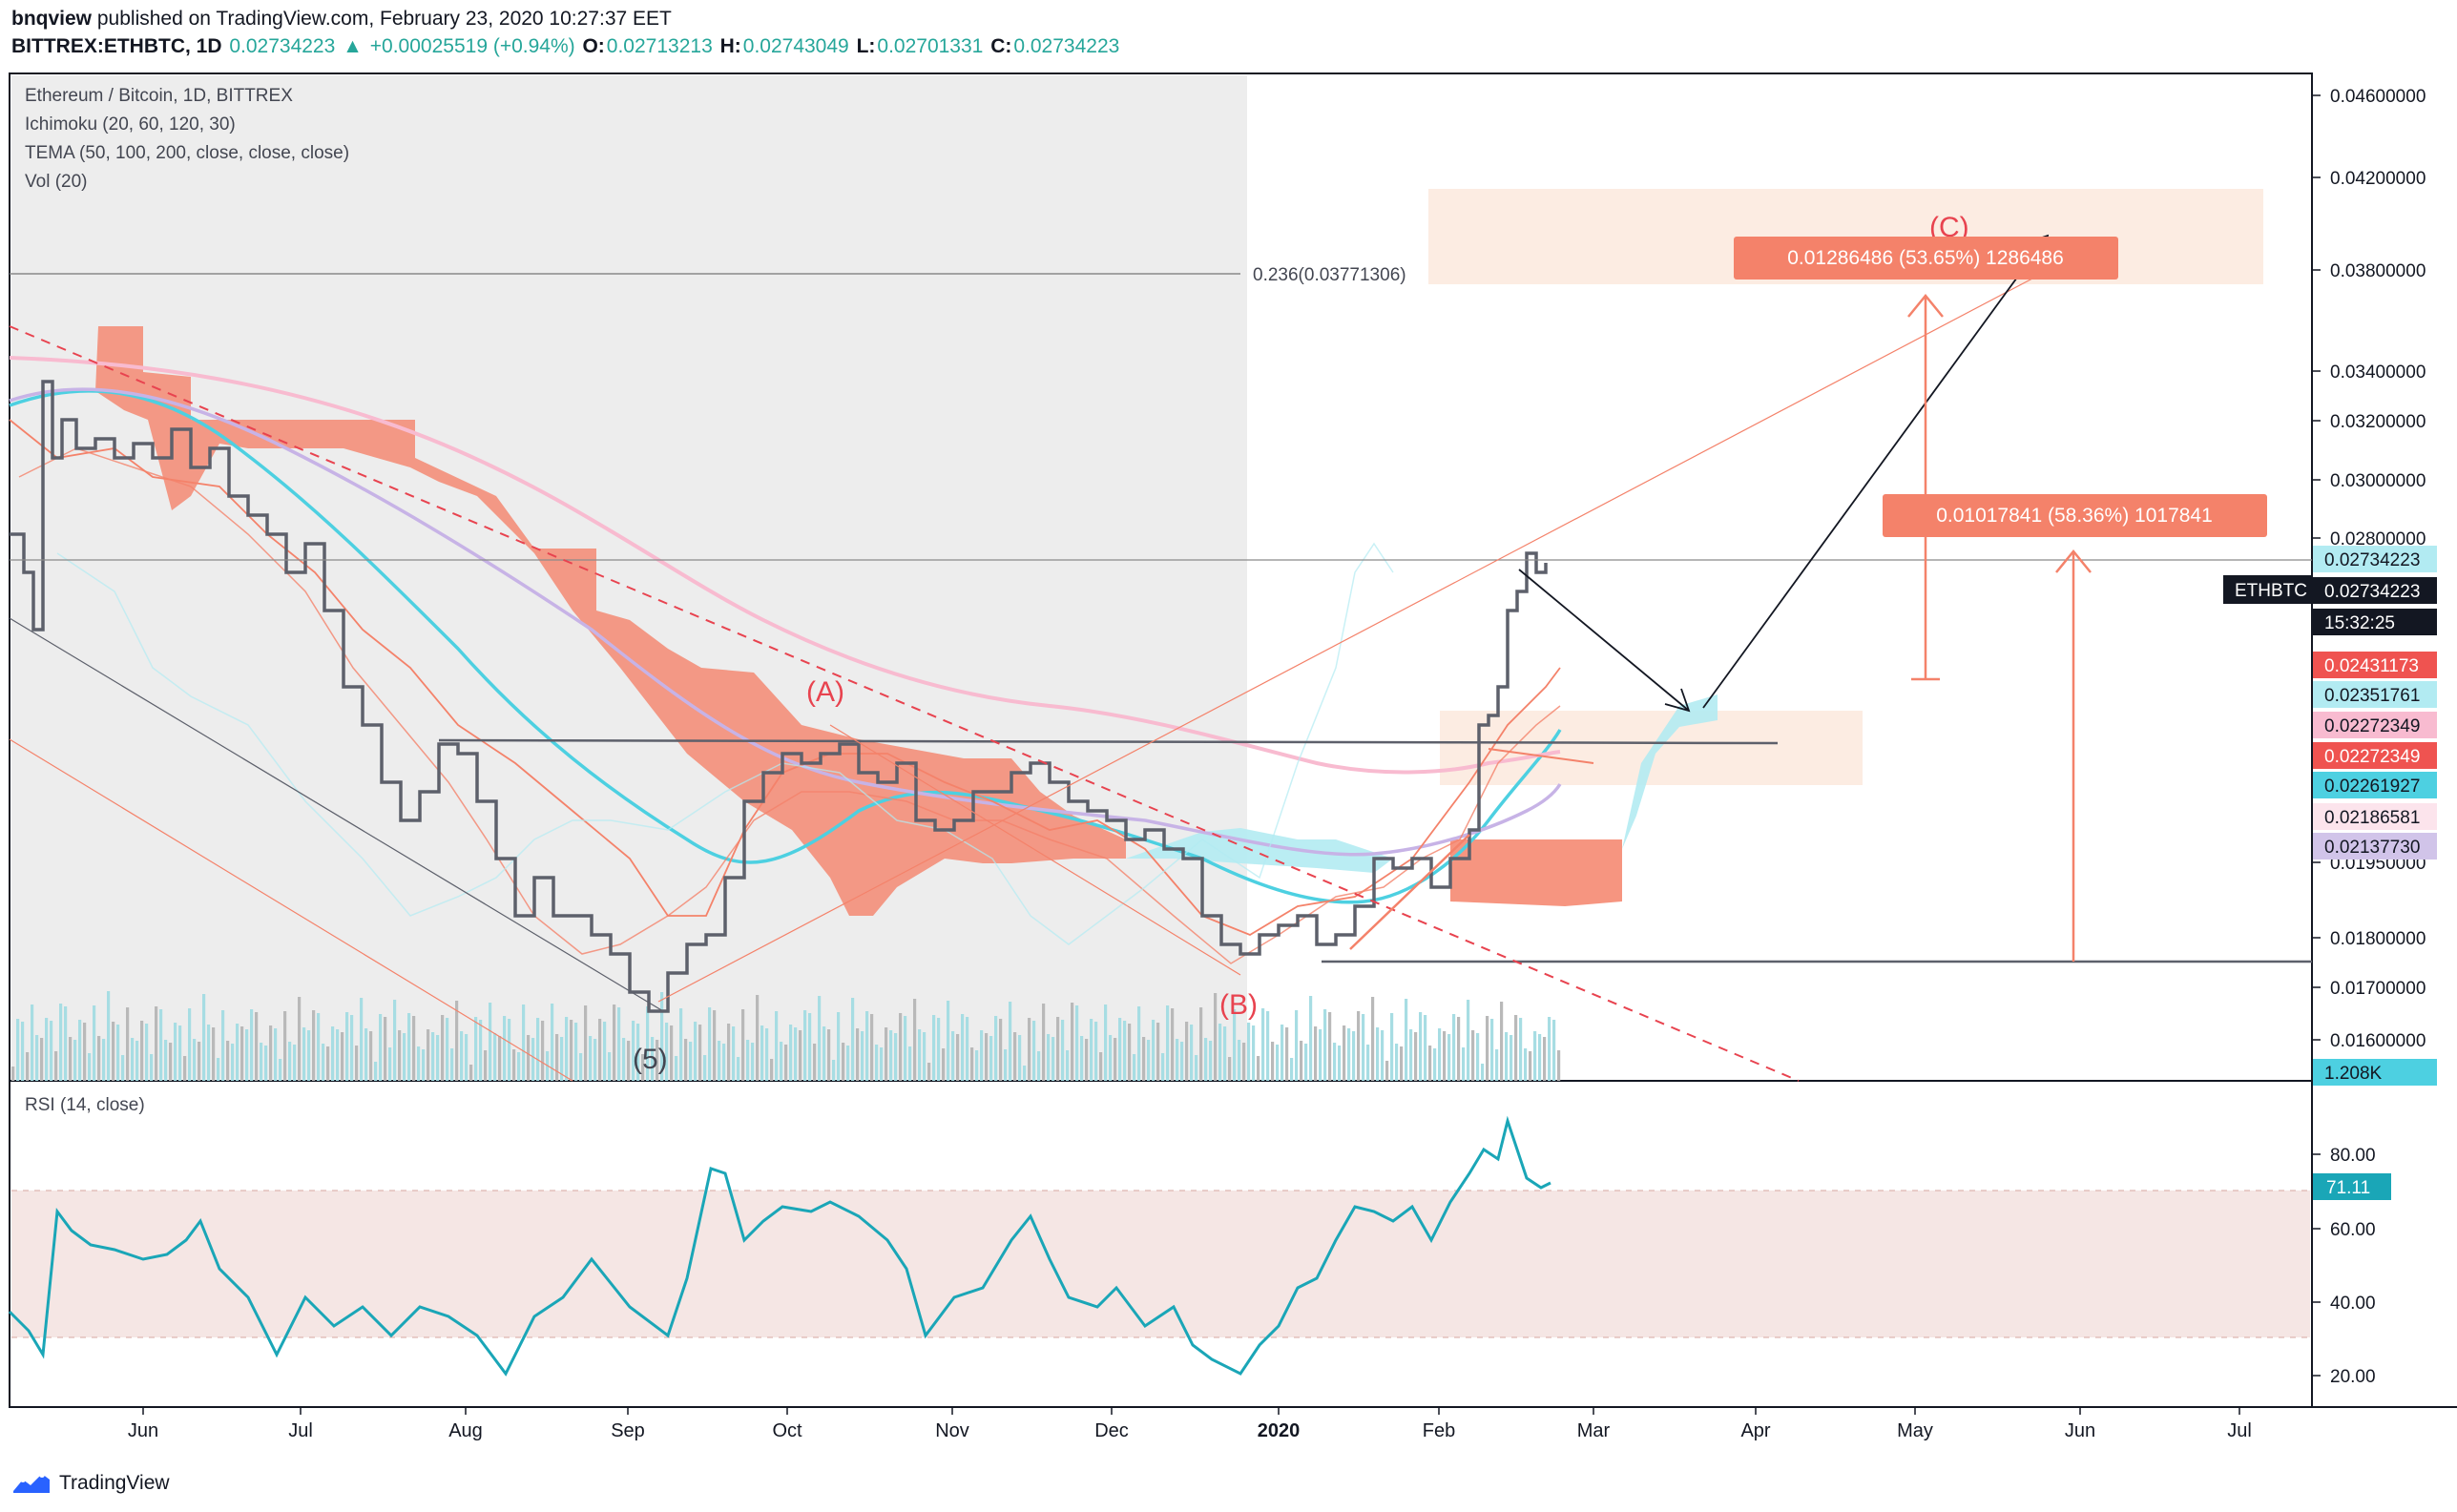 Image resolution: width=2457 pixels, height=1512 pixels. What do you see at coordinates (1915, 1430) in the screenshot?
I see `time-tick-label: May` at bounding box center [1915, 1430].